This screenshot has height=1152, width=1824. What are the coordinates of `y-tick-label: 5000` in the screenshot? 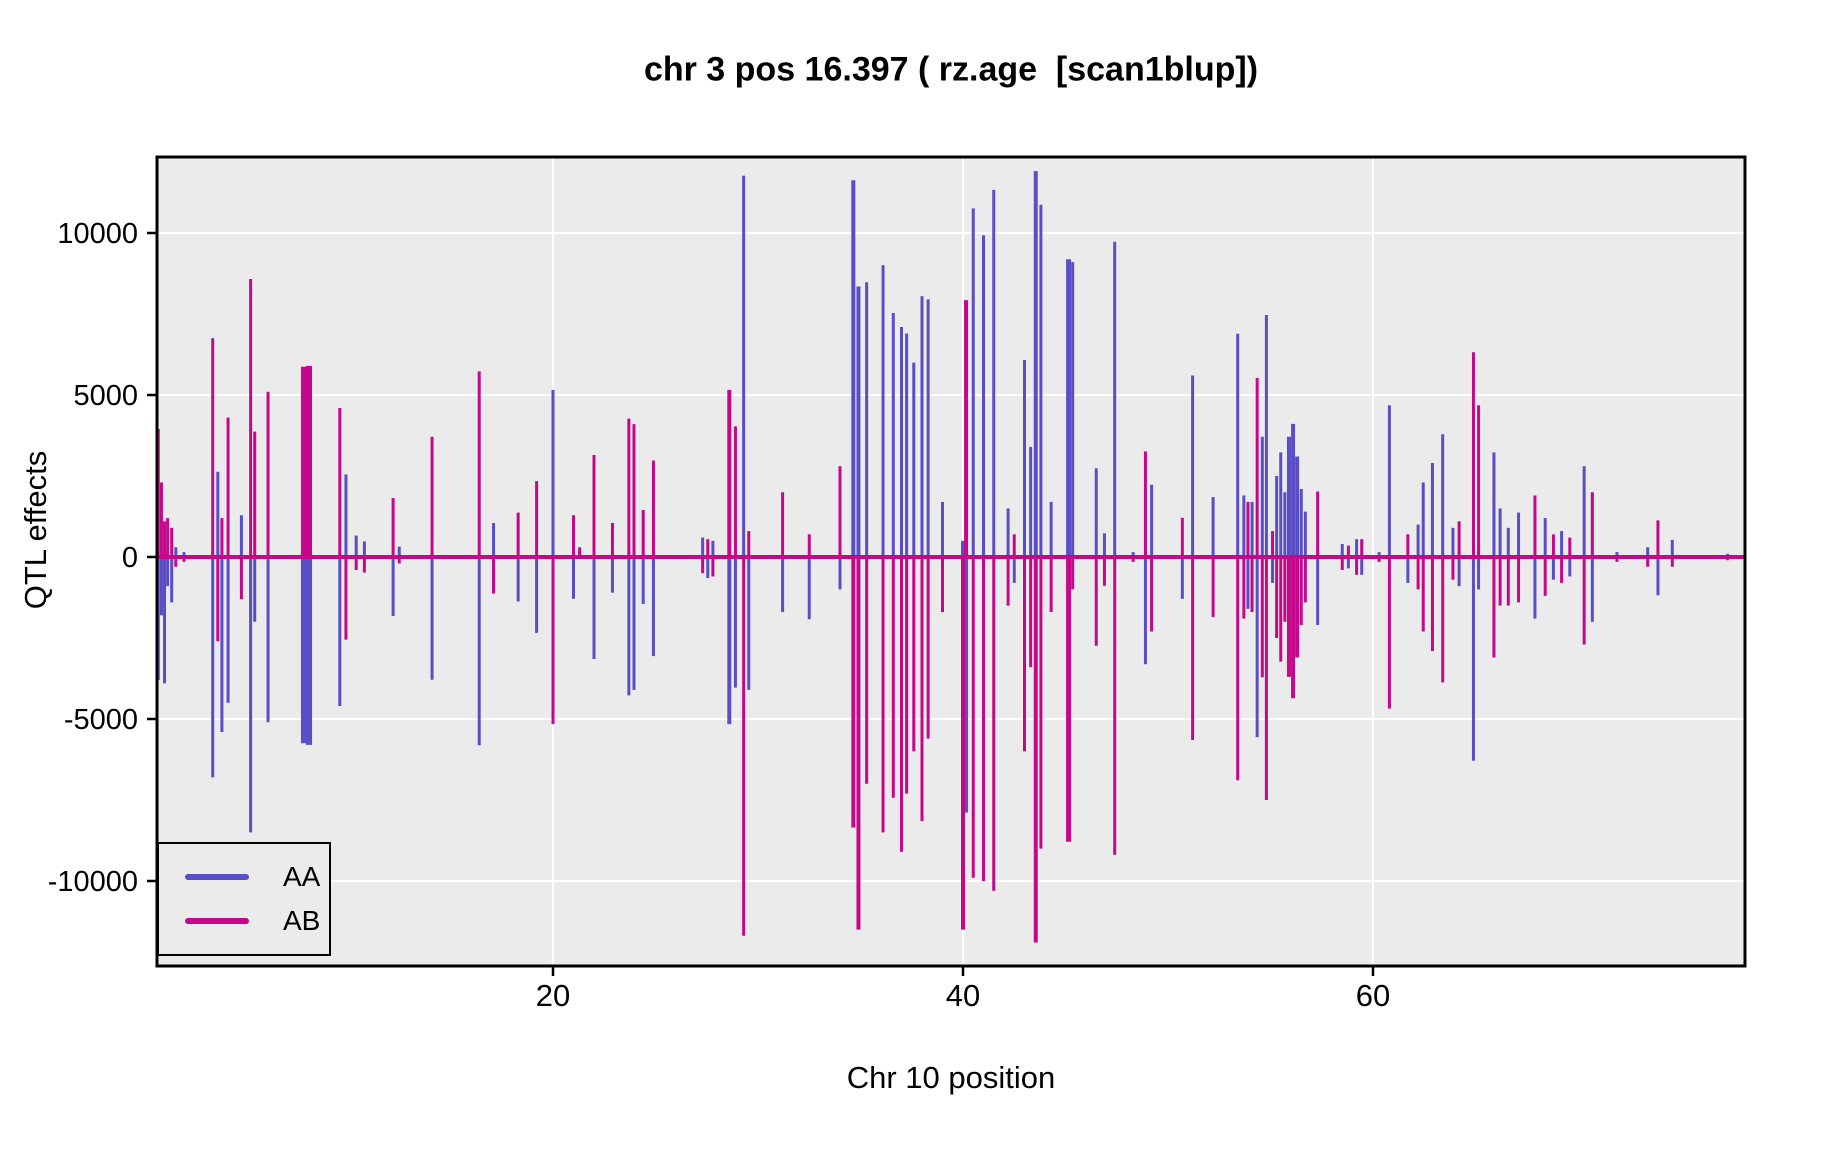 It's located at (105, 396).